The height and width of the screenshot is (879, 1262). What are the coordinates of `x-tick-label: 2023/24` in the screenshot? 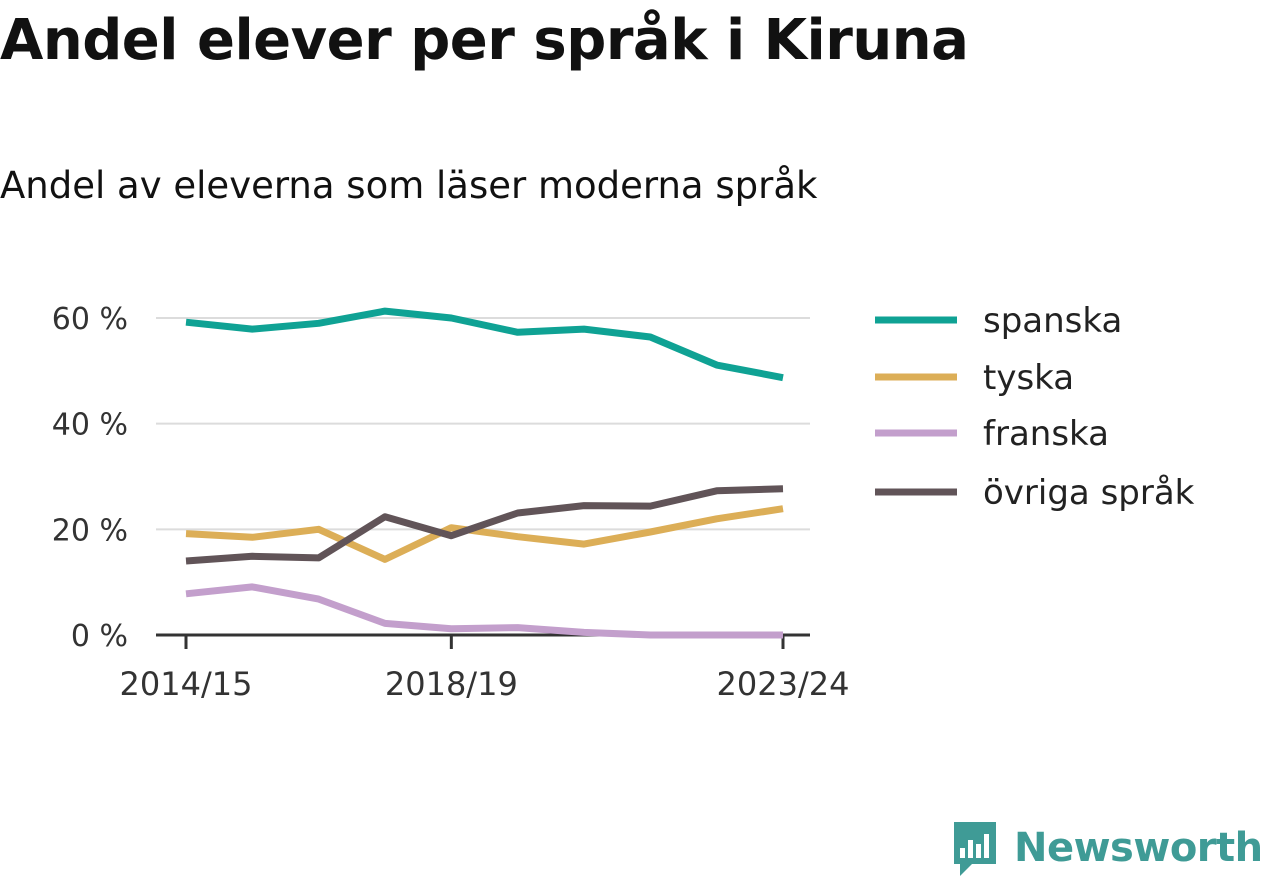 It's located at (783, 684).